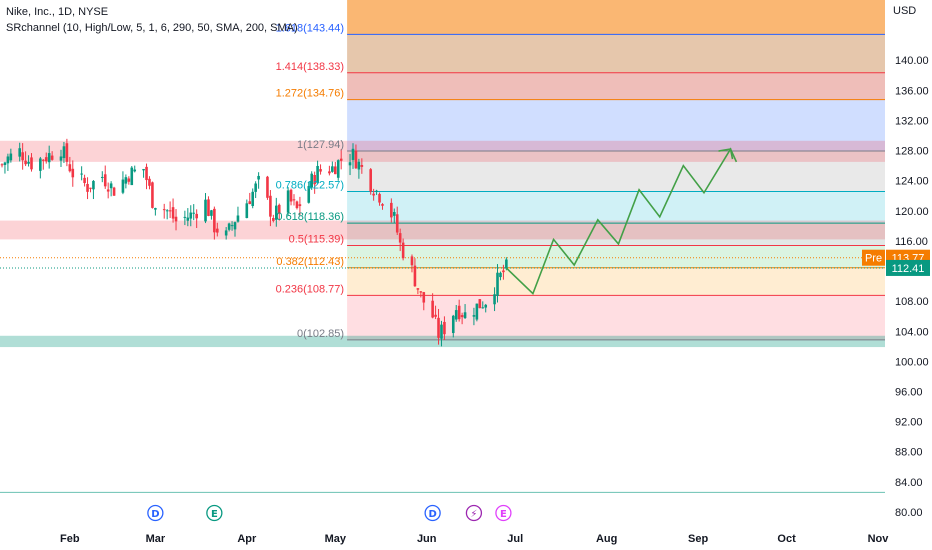 The height and width of the screenshot is (550, 932). Describe the element at coordinates (310, 217) in the screenshot. I see `fib-label-0.618: 0.618(118.36)` at that location.